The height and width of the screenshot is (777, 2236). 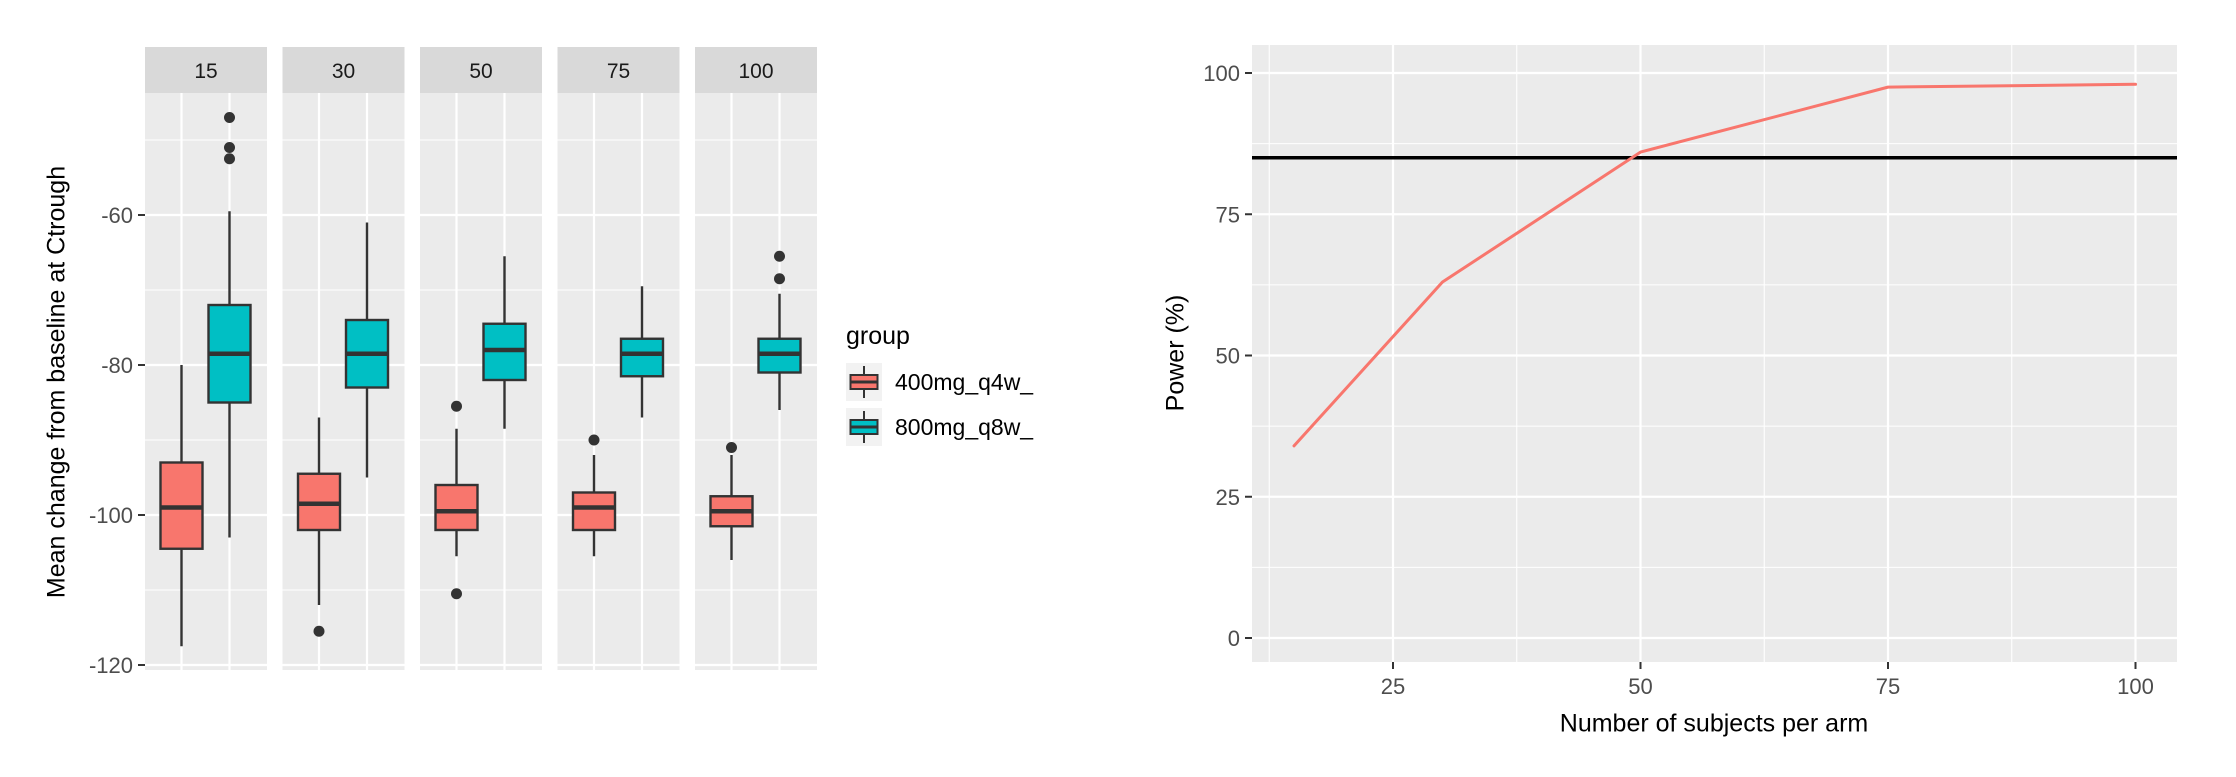 What do you see at coordinates (1228, 356) in the screenshot?
I see `y-tick-label: 50` at bounding box center [1228, 356].